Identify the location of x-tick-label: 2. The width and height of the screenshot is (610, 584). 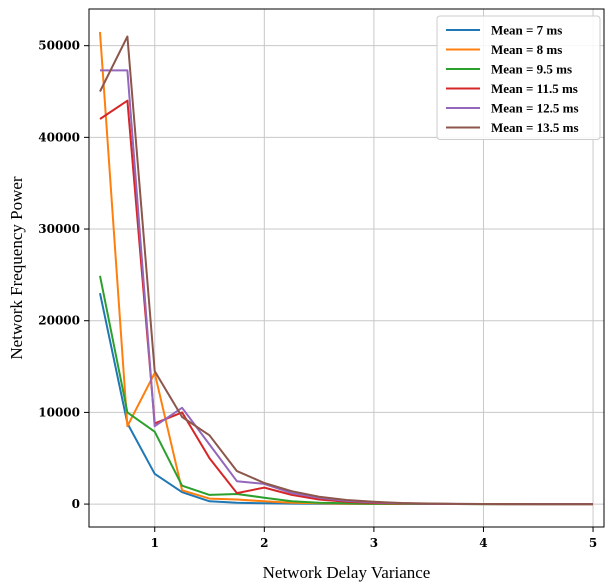
(264, 543).